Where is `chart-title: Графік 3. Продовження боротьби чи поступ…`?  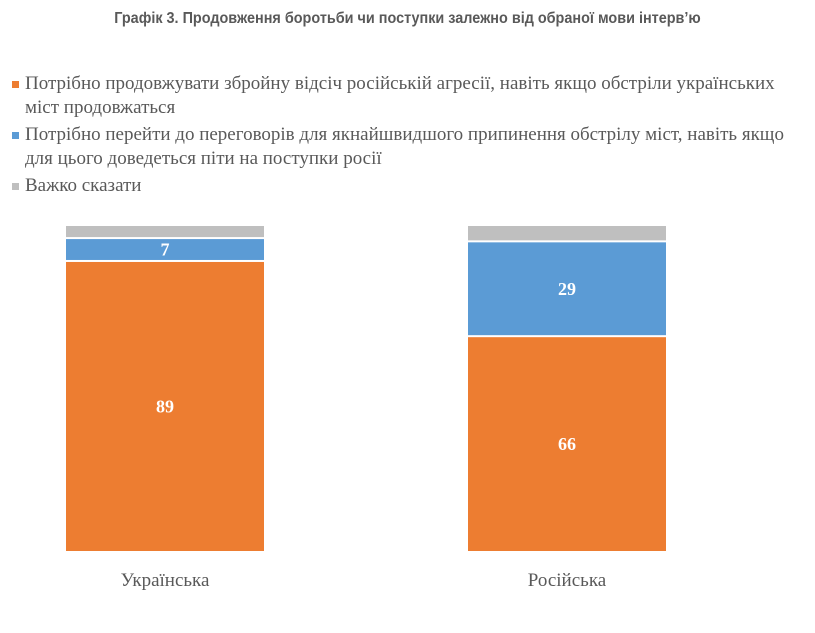
chart-title: Графік 3. Продовження боротьби чи поступ… is located at coordinates (407, 18).